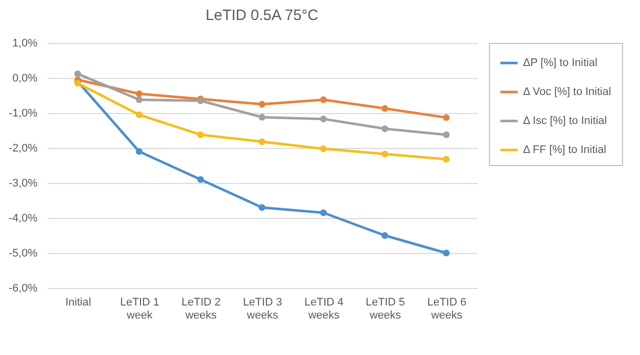 This screenshot has width=640, height=355. Describe the element at coordinates (262, 309) in the screenshot. I see `x-tick-label: LeTID 3 weeks` at that location.